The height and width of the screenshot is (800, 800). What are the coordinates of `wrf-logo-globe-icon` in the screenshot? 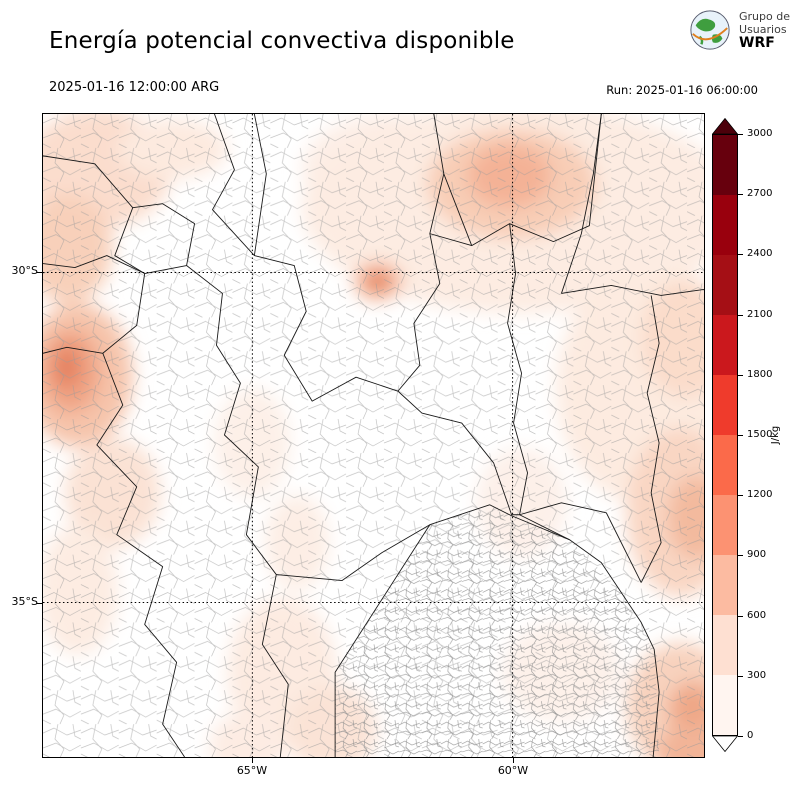 It's located at (710, 30).